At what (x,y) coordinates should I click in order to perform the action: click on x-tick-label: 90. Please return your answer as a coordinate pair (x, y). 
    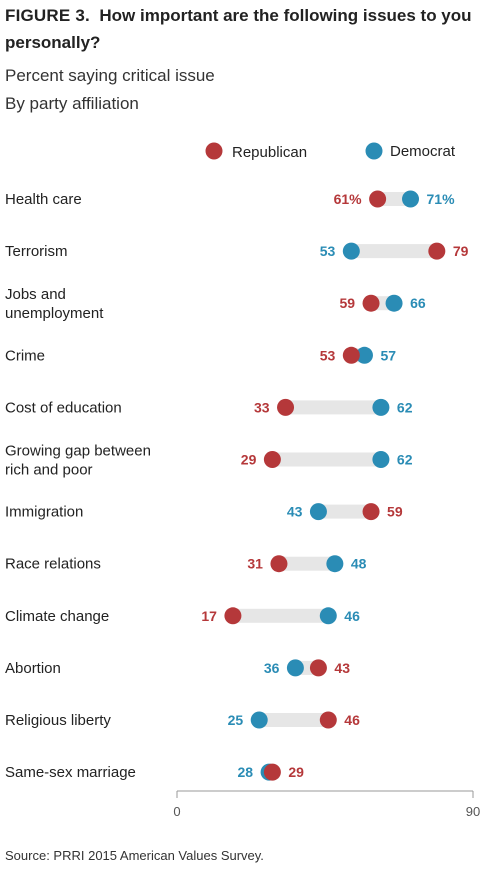
    Looking at the image, I should click on (473, 811).